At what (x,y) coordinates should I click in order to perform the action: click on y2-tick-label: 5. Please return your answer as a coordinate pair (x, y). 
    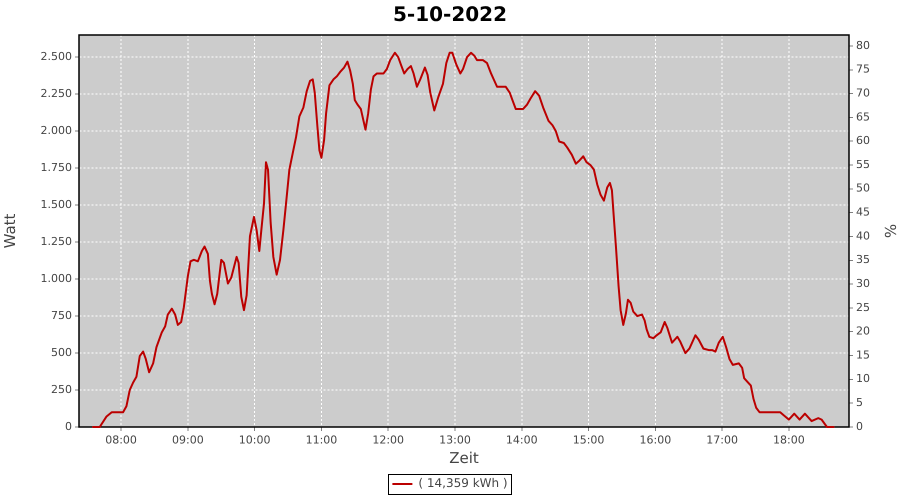
    Looking at the image, I should click on (859, 403).